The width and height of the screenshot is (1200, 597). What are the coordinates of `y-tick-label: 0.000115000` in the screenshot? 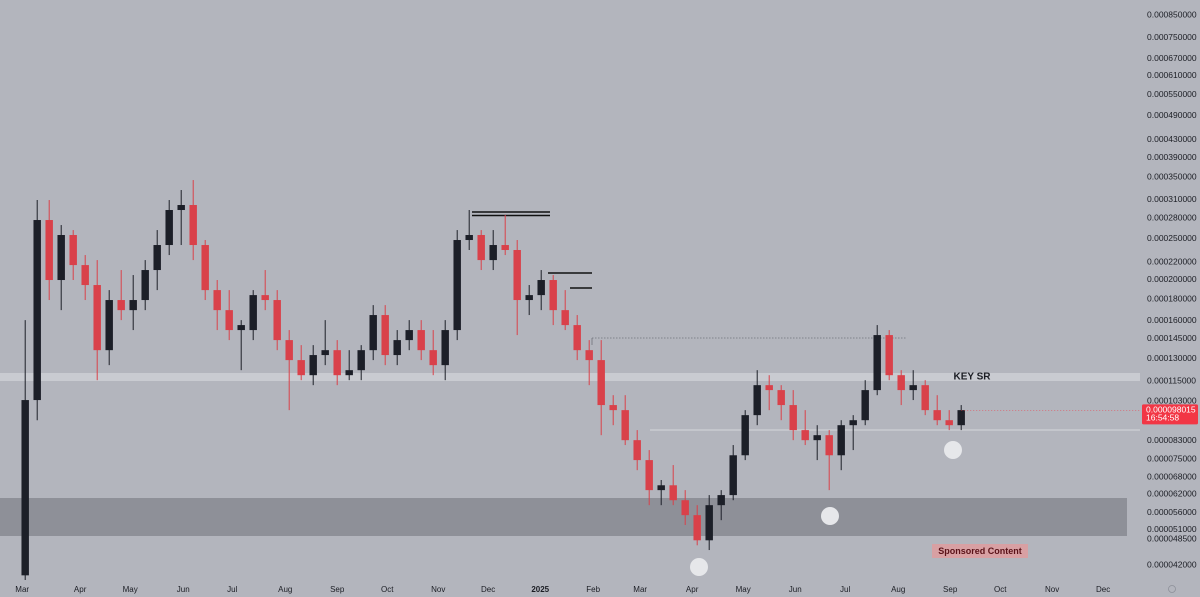 It's located at (1171, 380).